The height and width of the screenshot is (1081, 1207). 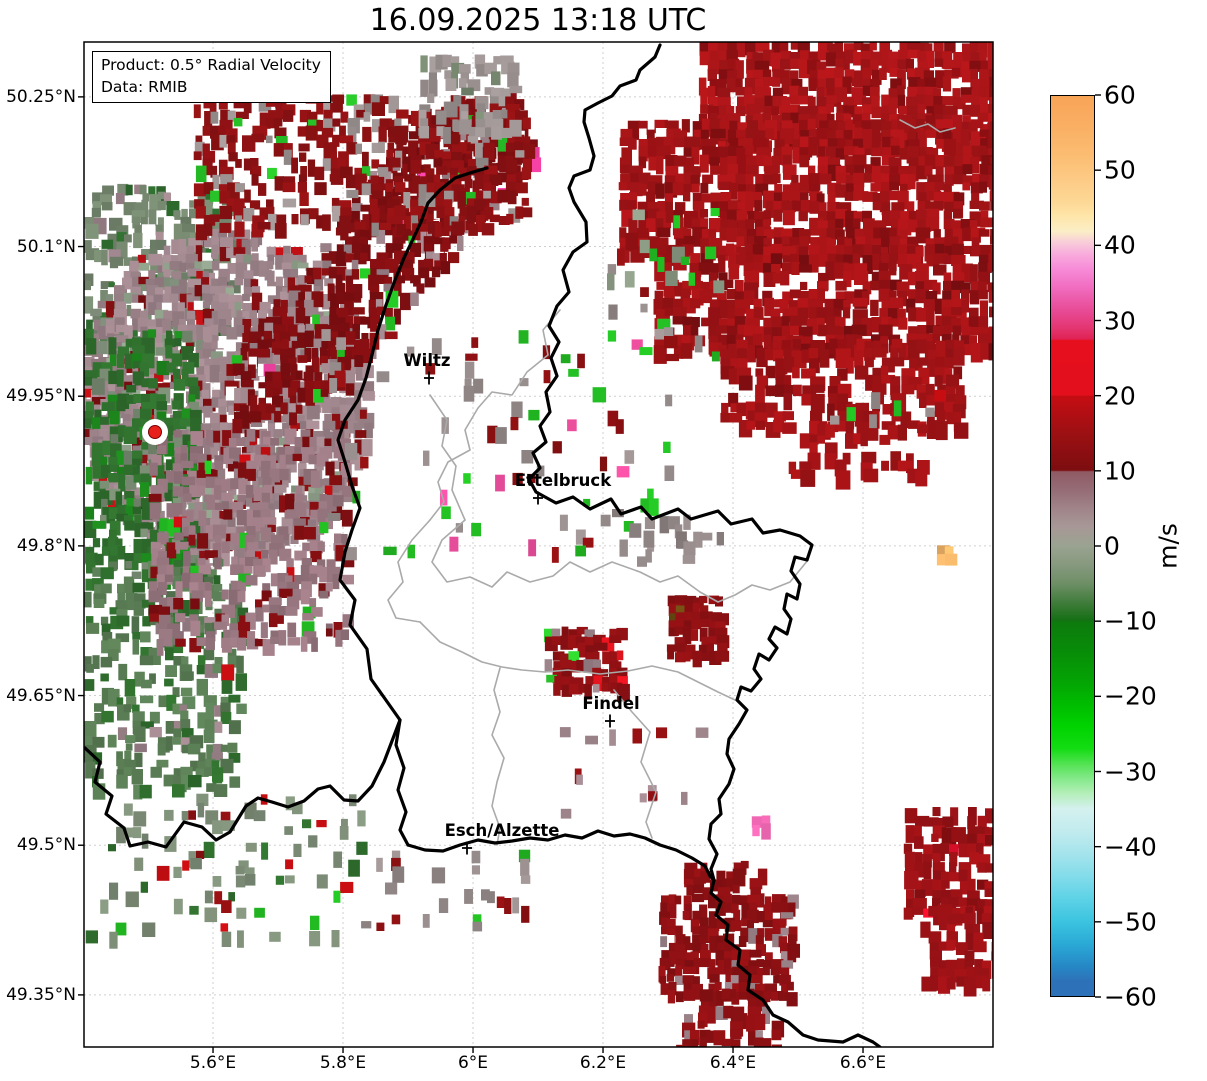 What do you see at coordinates (538, 20) in the screenshot?
I see `figure-title: 16.09.2025 13:18 UTC` at bounding box center [538, 20].